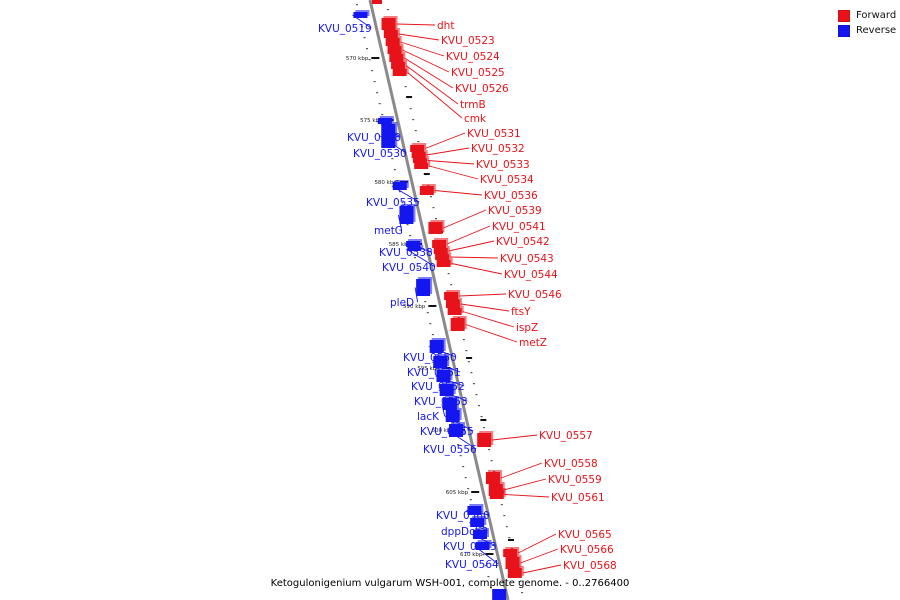 The image size is (900, 600). I want to click on gene-label-KVU_0533: KVU_0533, so click(503, 165).